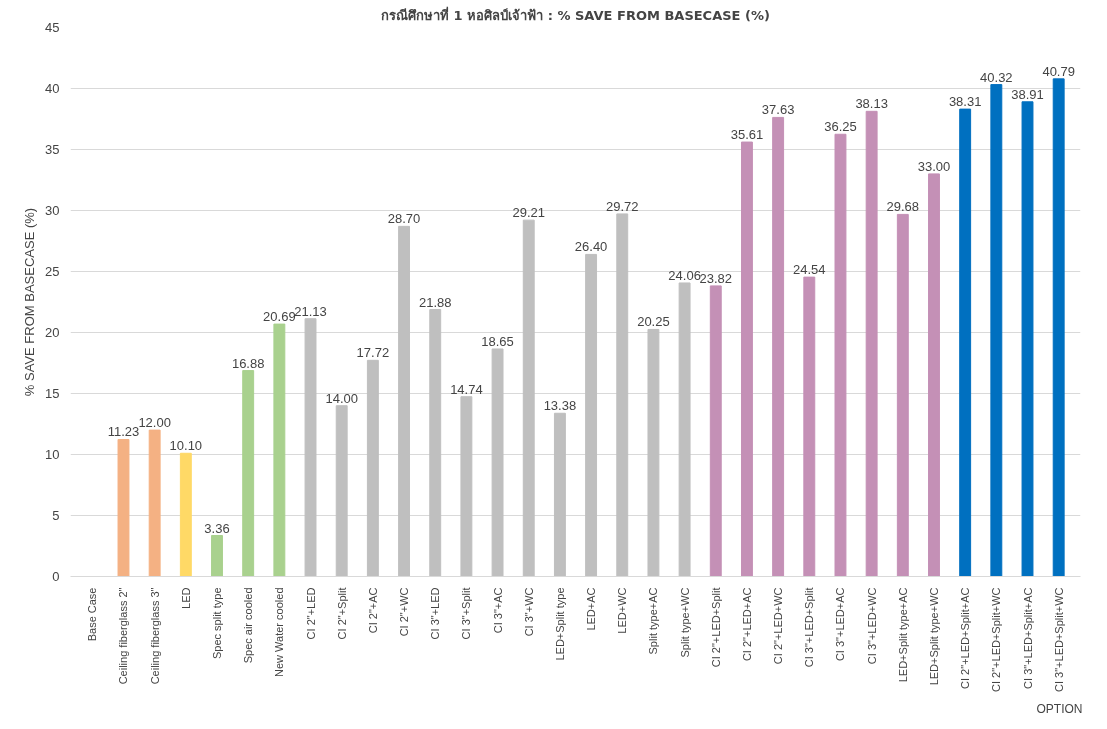  I want to click on data-label: 3.36, so click(217, 528).